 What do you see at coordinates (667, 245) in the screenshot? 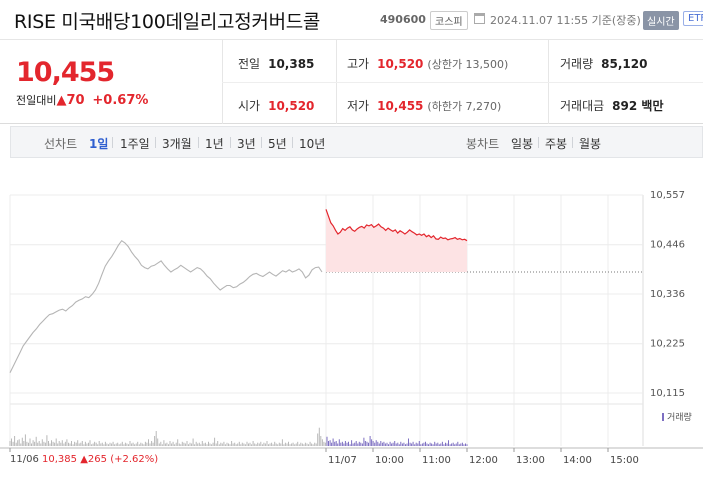
I see `y-tick-label: 10,446` at bounding box center [667, 245].